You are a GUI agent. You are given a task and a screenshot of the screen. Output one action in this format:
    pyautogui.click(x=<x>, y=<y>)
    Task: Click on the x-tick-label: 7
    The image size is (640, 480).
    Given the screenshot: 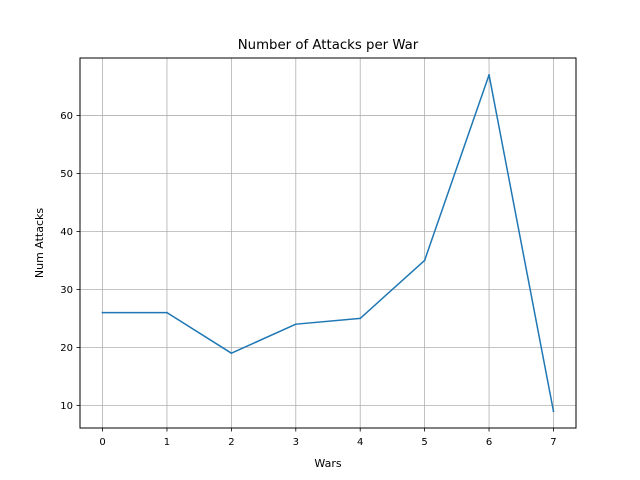 What is the action you would take?
    pyautogui.click(x=553, y=442)
    